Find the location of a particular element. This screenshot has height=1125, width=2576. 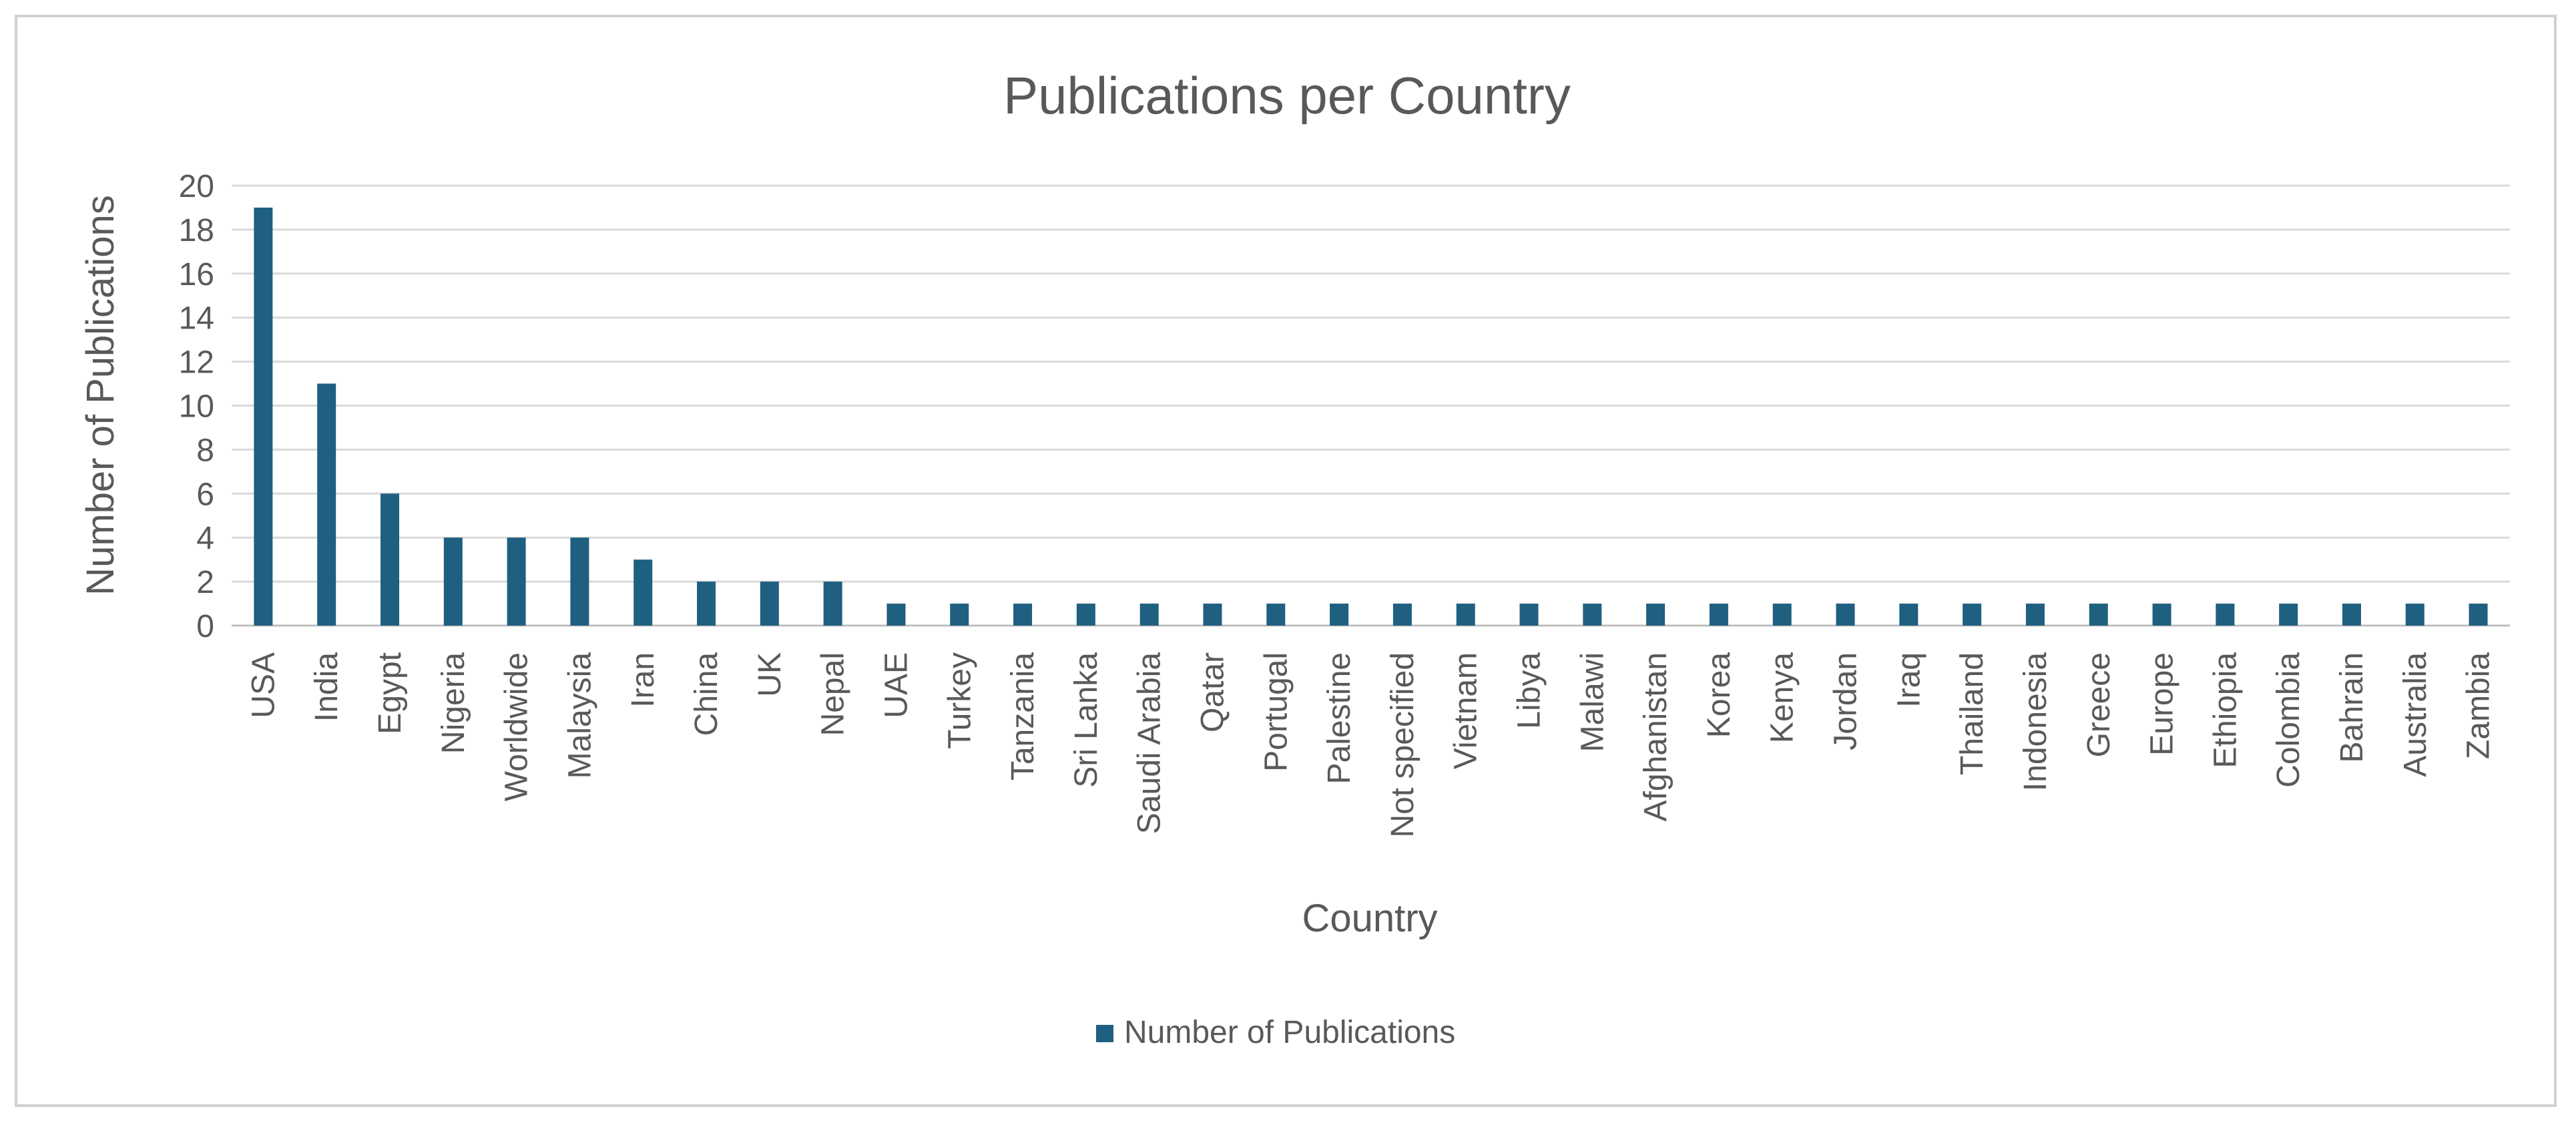

x-tick-label: Vietnam is located at coordinates (1466, 710).